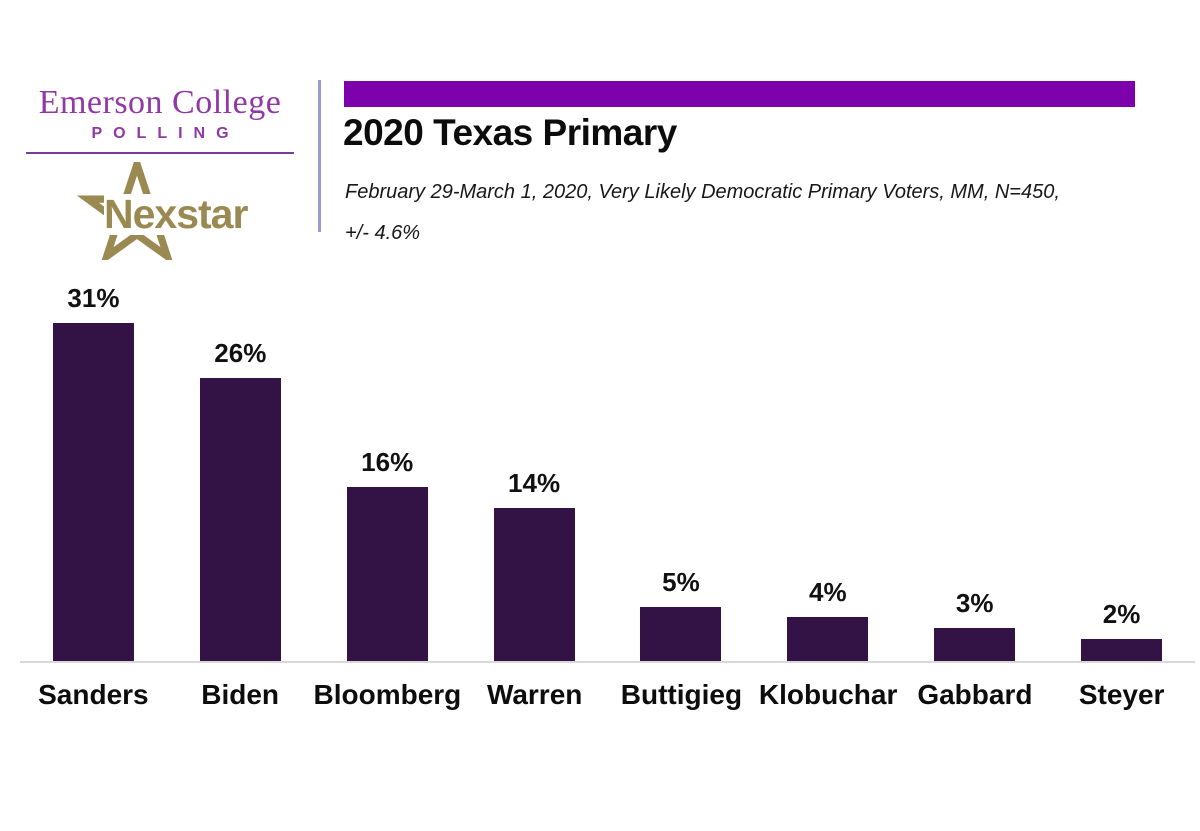 The width and height of the screenshot is (1200, 831). I want to click on bar-value-label: 31%, so click(93, 298).